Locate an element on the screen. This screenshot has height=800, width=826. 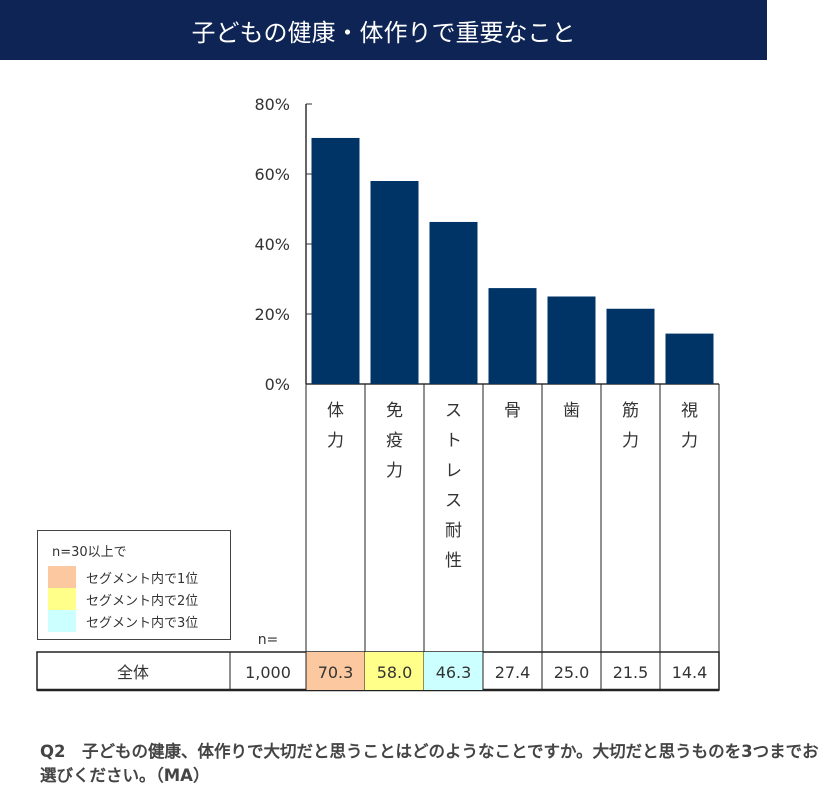
category-label: 歯 is located at coordinates (571, 411).